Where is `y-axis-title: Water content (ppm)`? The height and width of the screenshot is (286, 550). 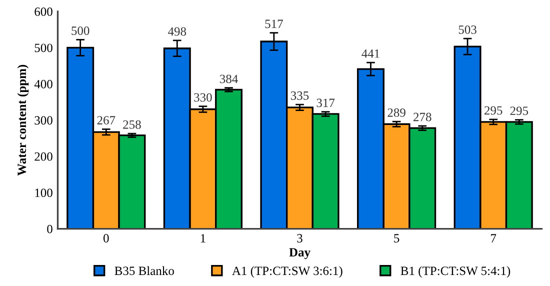 y-axis-title: Water content (ppm) is located at coordinates (23, 120).